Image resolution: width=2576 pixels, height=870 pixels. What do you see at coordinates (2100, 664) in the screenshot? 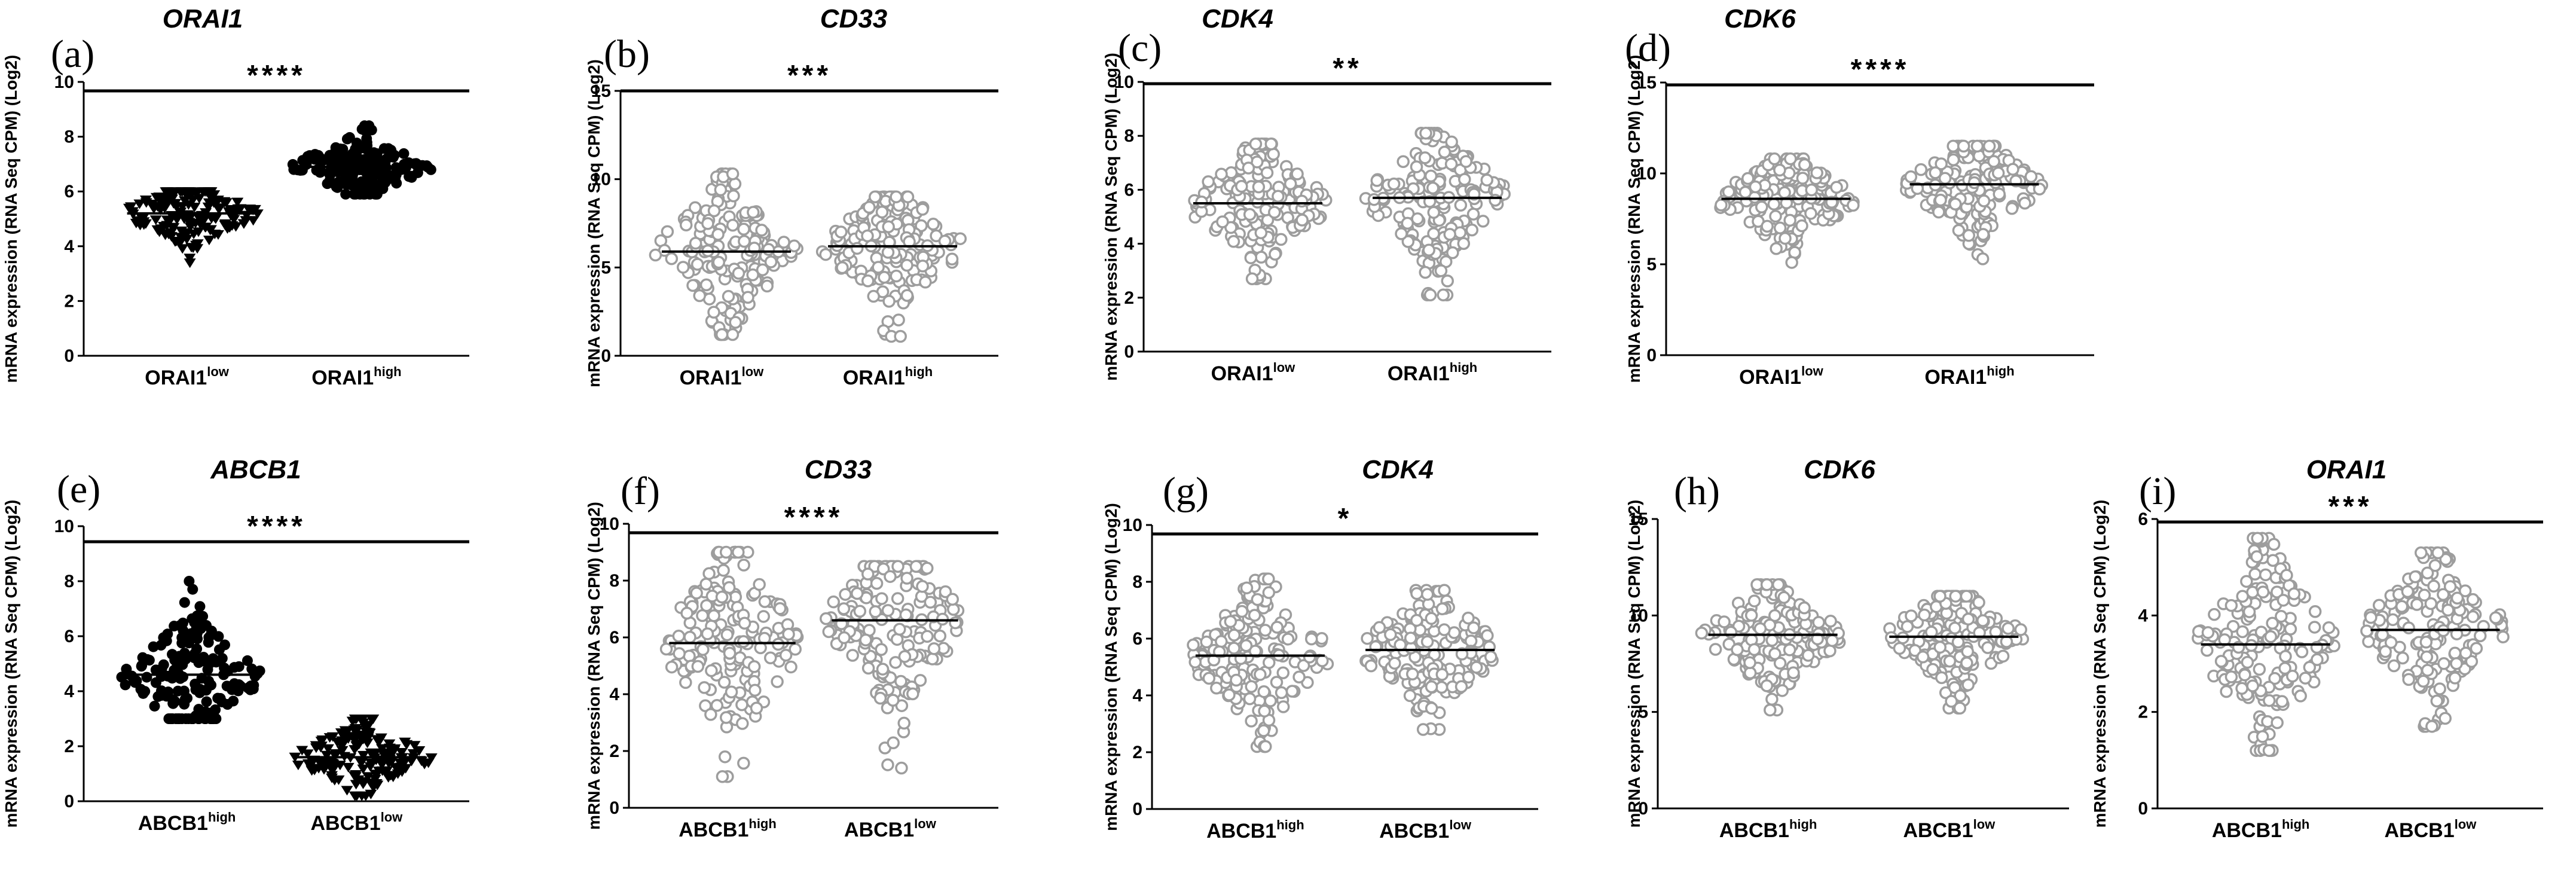
I see `y-axis-label: mRNA expression (RNA Seq CPM) (Log2)` at bounding box center [2100, 664].